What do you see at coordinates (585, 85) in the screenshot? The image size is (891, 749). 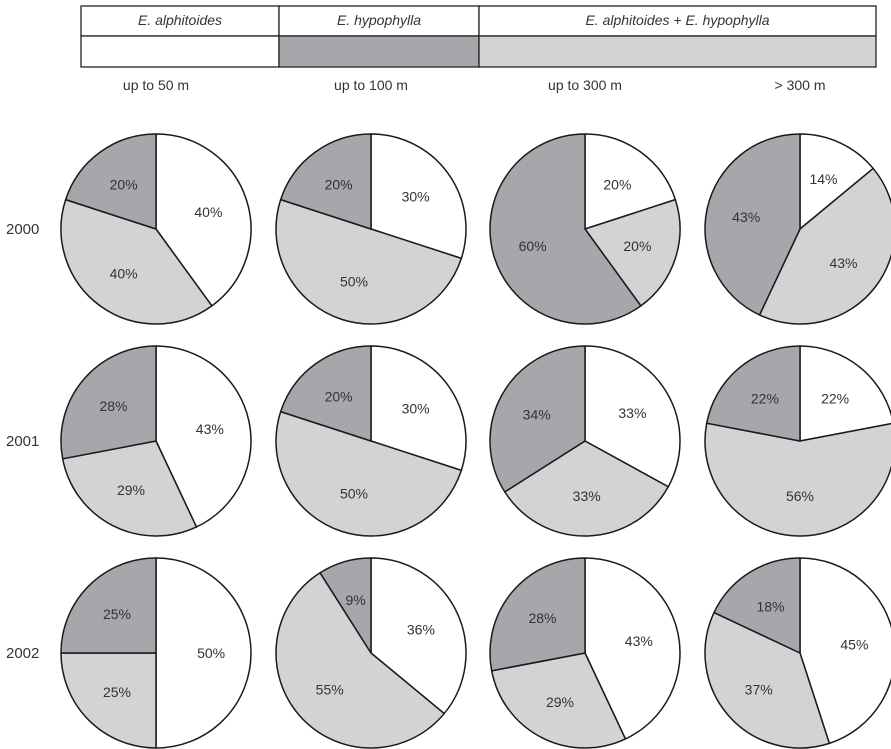 I see `column-label: up to 300 m` at bounding box center [585, 85].